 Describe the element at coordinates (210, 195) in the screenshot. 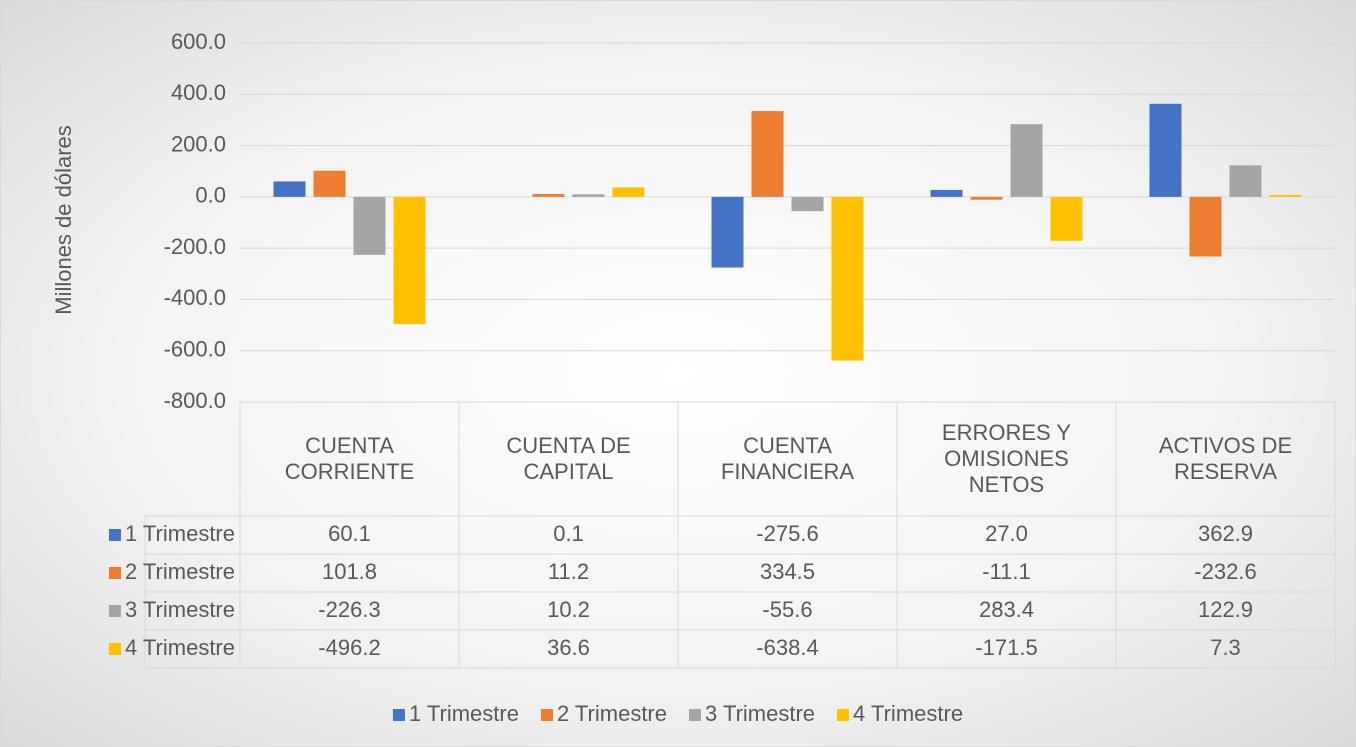

I see `y-tick-label: 0.0` at that location.